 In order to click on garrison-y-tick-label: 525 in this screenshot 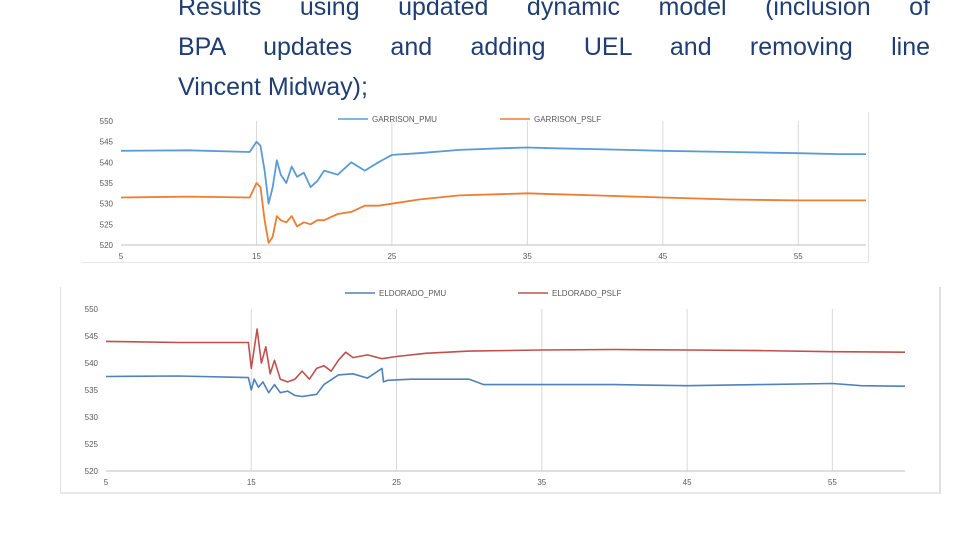, I will do `click(107, 224)`.